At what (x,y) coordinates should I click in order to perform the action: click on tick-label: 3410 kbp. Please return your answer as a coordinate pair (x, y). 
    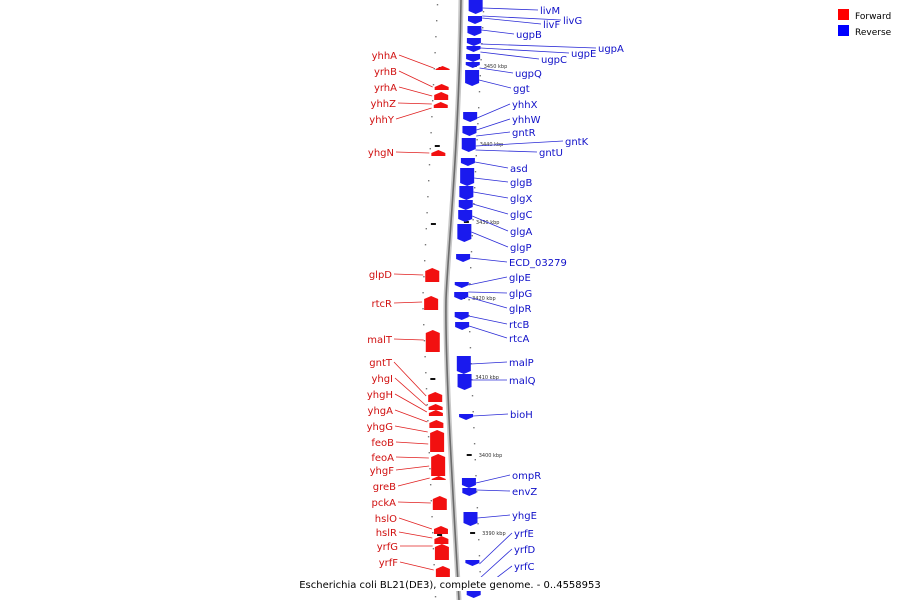
    Looking at the image, I should click on (487, 378).